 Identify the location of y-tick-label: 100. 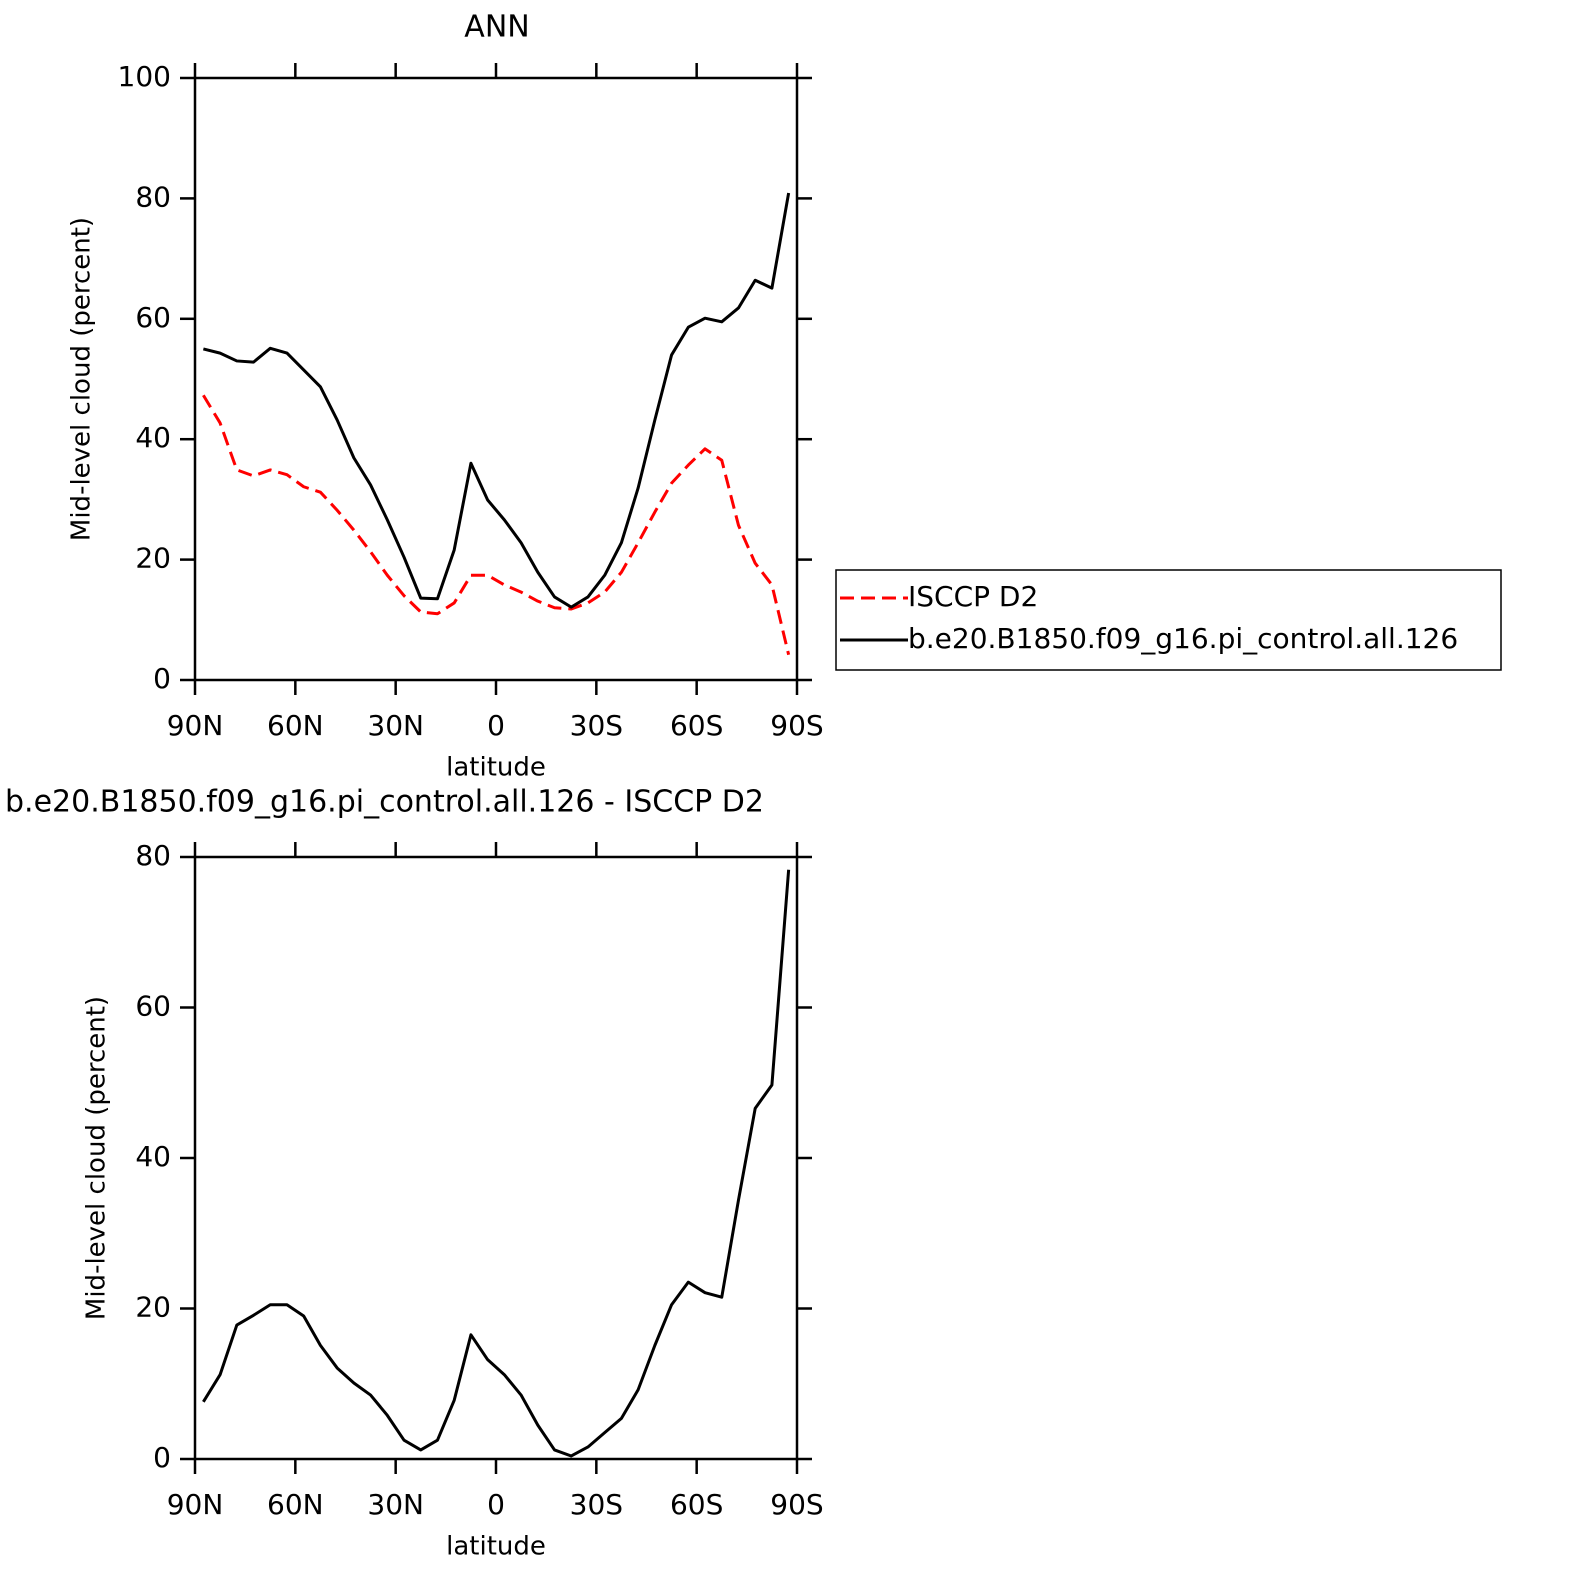
(144, 76).